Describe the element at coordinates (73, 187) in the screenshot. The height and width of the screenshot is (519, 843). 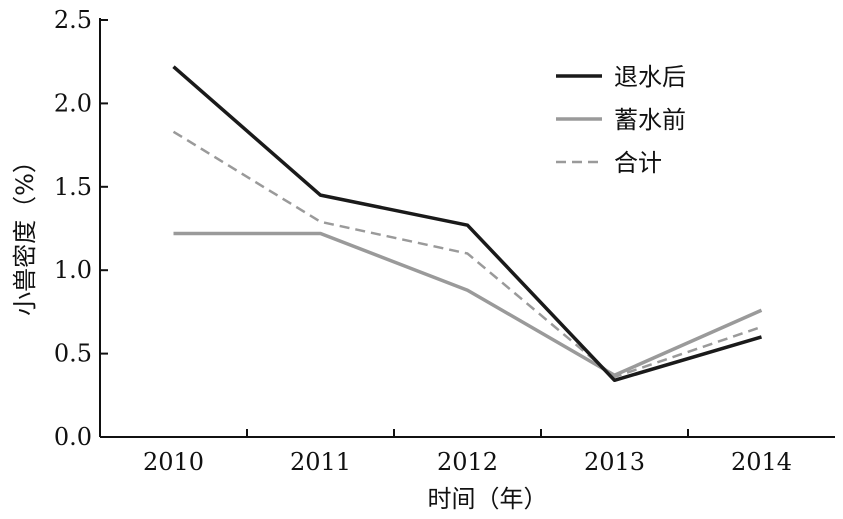
I see `y-tick-label: 1.5` at that location.